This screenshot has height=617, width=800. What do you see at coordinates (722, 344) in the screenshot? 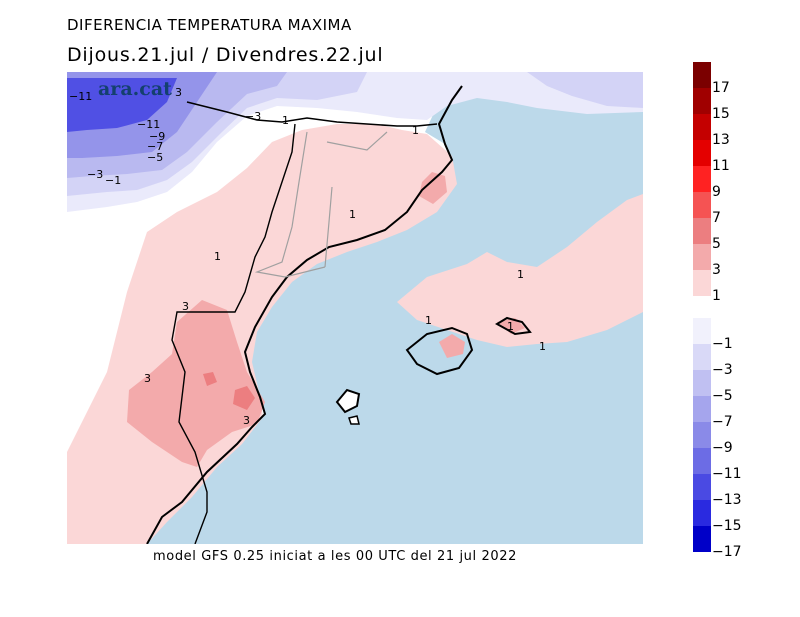
I see `legend-cold-label: −1` at bounding box center [722, 344].